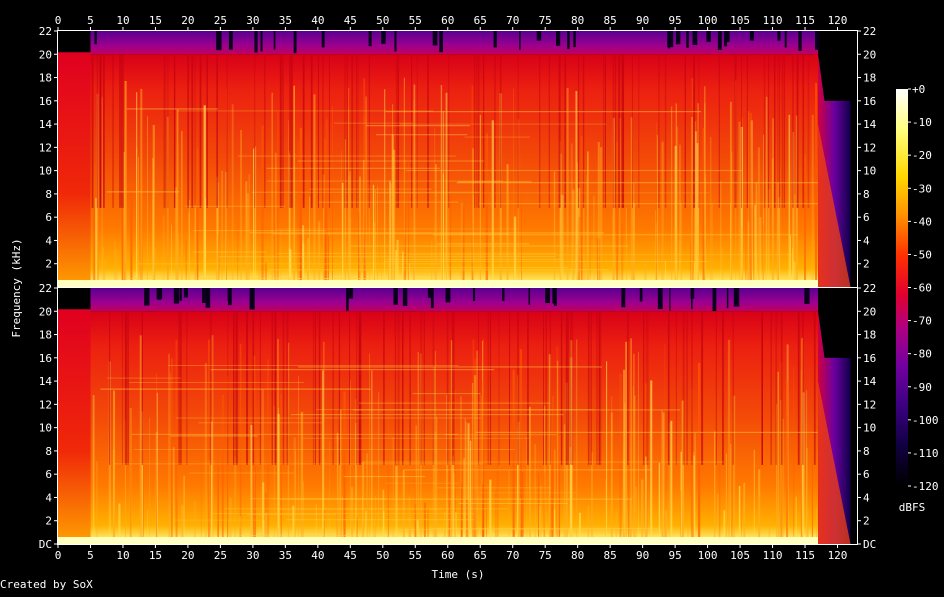  What do you see at coordinates (285, 20) in the screenshot?
I see `x-tick-label-top: 35` at bounding box center [285, 20].